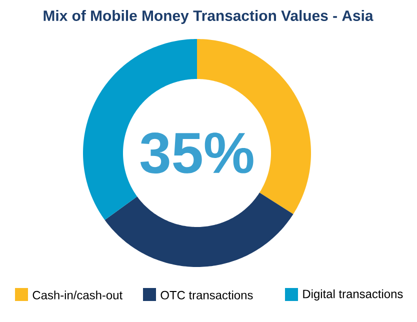 The height and width of the screenshot is (322, 417). What do you see at coordinates (353, 295) in the screenshot?
I see `legend-label: Digital transactions` at bounding box center [353, 295].